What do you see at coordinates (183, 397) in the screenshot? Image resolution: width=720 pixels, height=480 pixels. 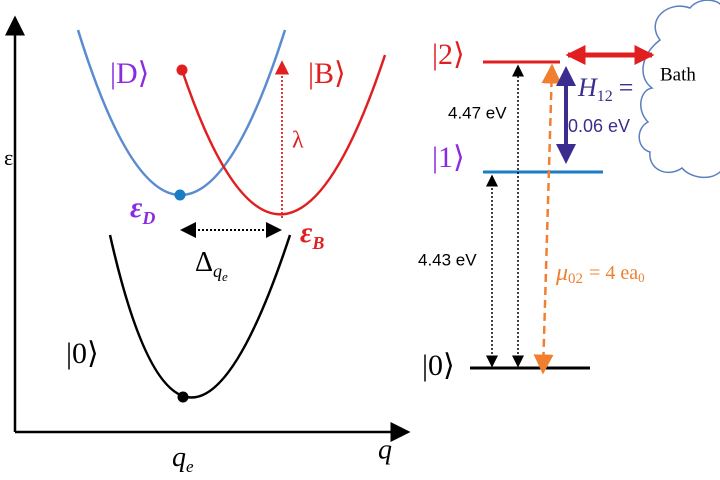 I see `ground-minimum` at bounding box center [183, 397].